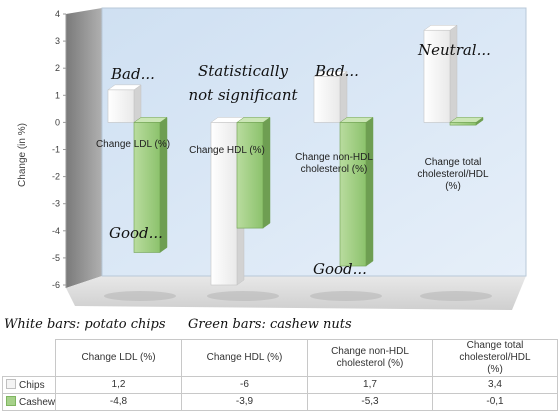  I want to click on table-header-cell: Change non-HDL cholesterol (%), so click(370, 358).